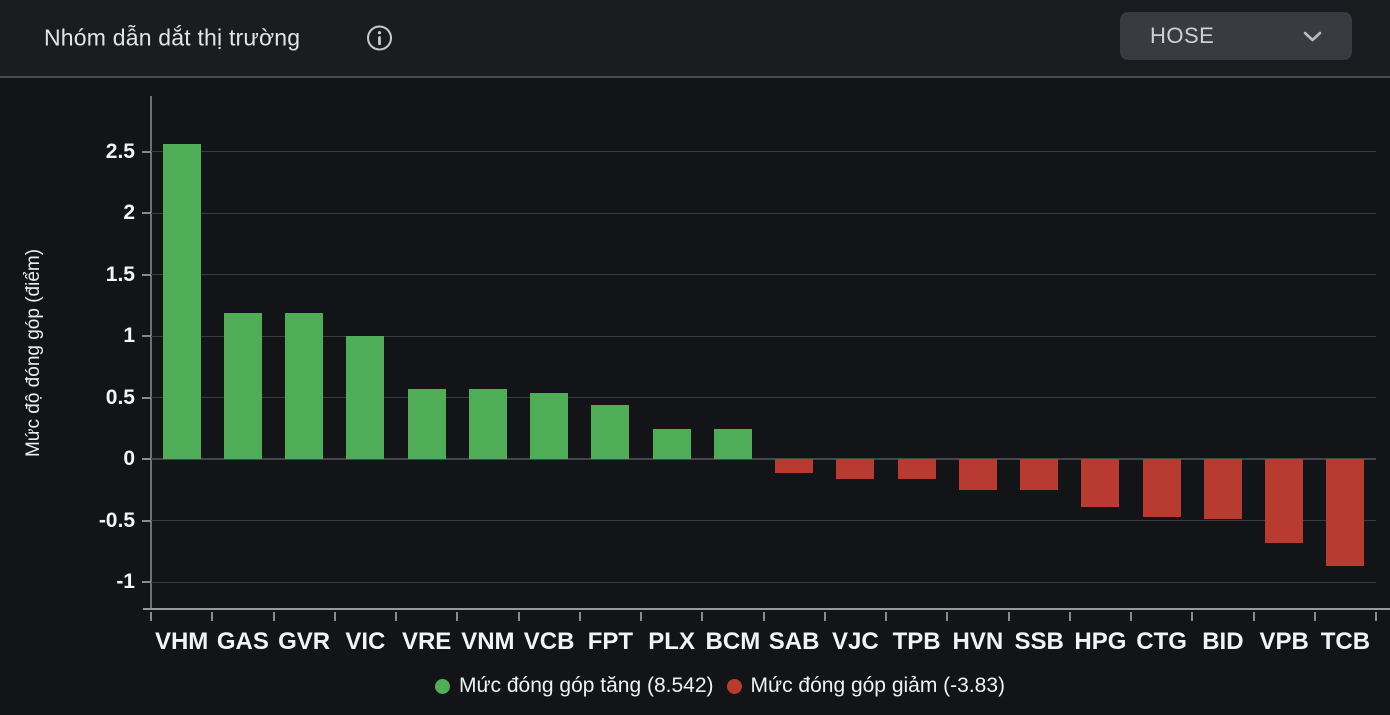  What do you see at coordinates (671, 641) in the screenshot?
I see `x-axis-label-PLX: PLX` at bounding box center [671, 641].